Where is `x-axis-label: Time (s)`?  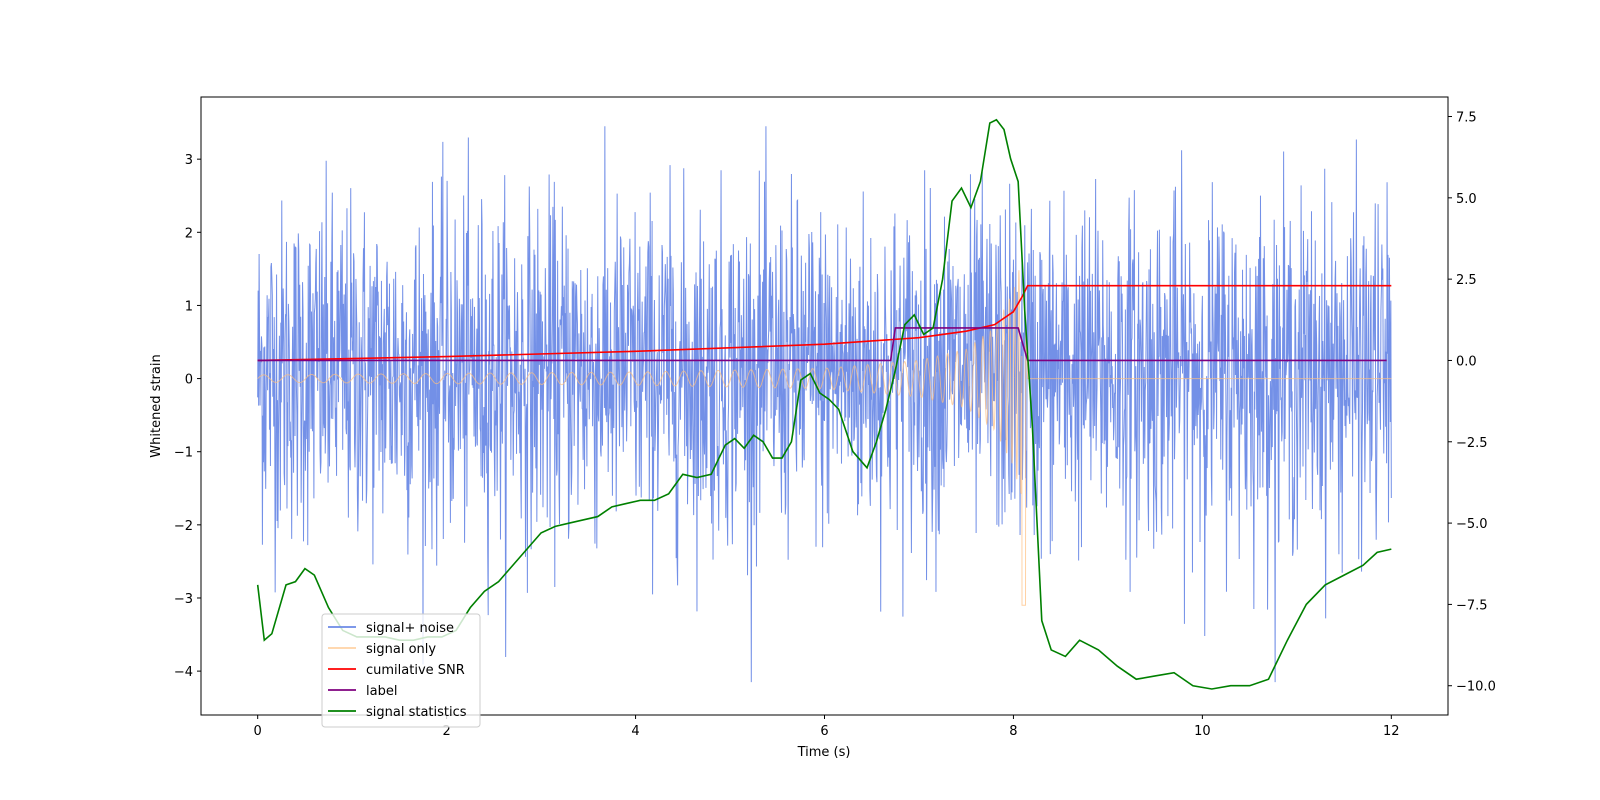
x-axis-label: Time (s) is located at coordinates (824, 752).